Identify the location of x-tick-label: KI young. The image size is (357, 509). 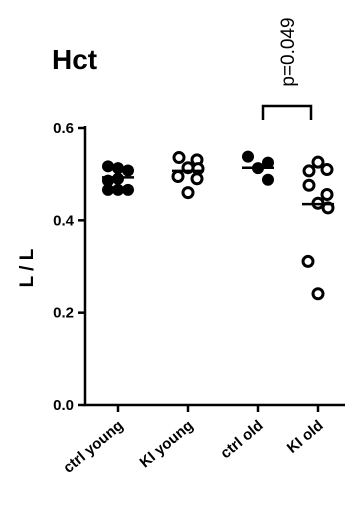
(166, 444).